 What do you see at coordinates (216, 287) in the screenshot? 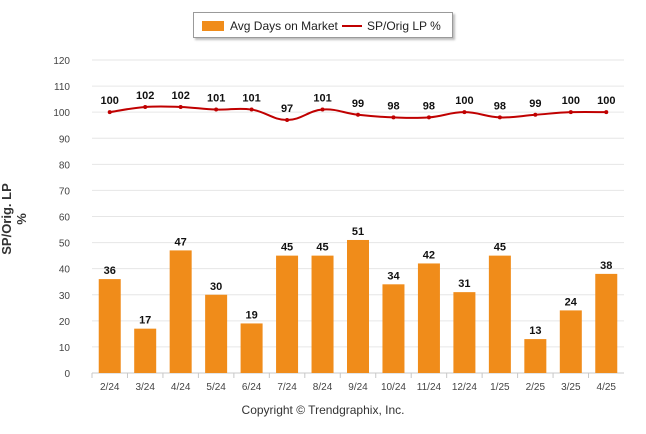
I see `bar-data-label: 30` at bounding box center [216, 287].